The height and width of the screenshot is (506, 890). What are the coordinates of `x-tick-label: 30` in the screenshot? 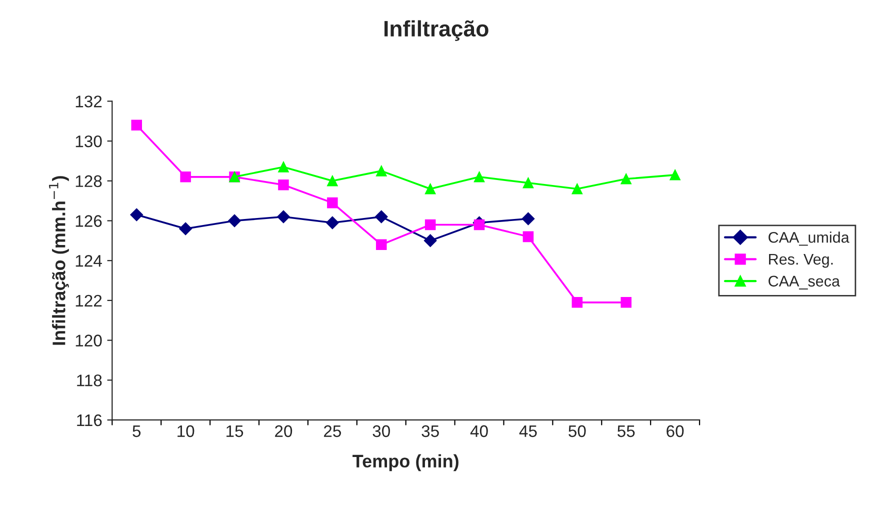 It's located at (381, 431).